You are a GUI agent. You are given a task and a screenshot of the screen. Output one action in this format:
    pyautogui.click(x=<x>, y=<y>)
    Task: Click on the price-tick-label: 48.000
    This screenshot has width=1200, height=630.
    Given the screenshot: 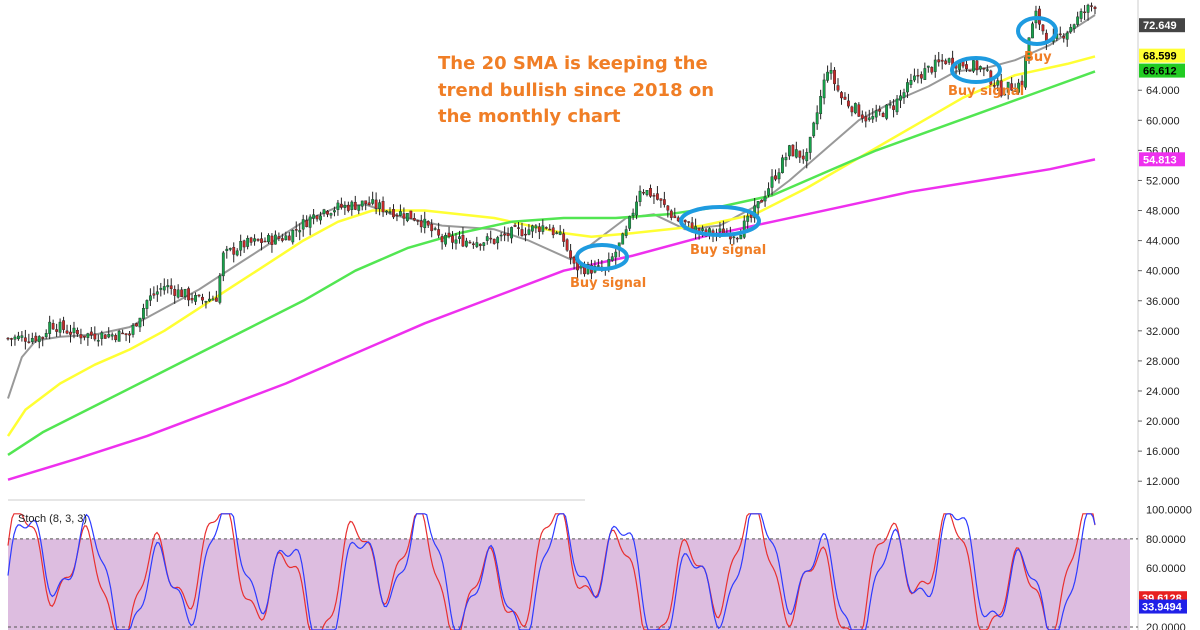 What is the action you would take?
    pyautogui.click(x=1163, y=212)
    